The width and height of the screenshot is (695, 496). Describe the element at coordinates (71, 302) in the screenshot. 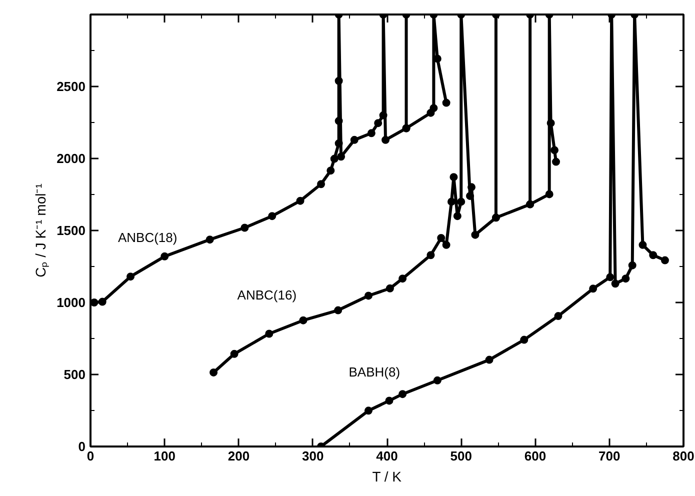

I see `y-tick-label: 1000` at that location.